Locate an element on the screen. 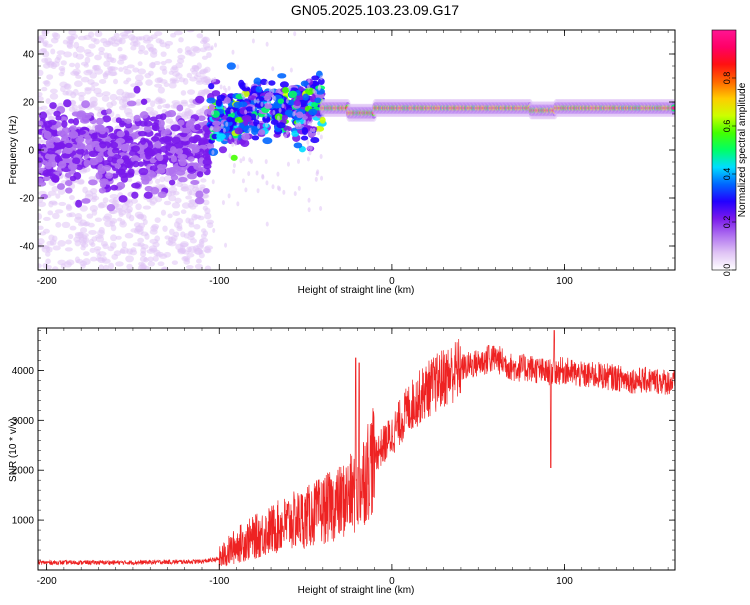  x-tick-label: -100 is located at coordinates (219, 581).